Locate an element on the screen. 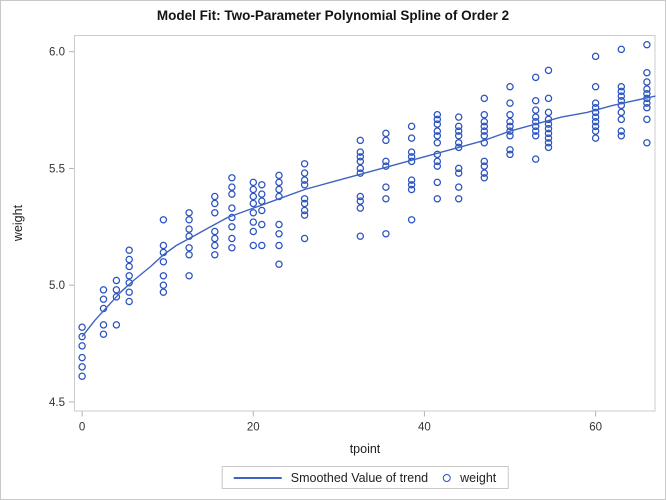 The width and height of the screenshot is (666, 500). legend-label-weight: weight is located at coordinates (478, 477).